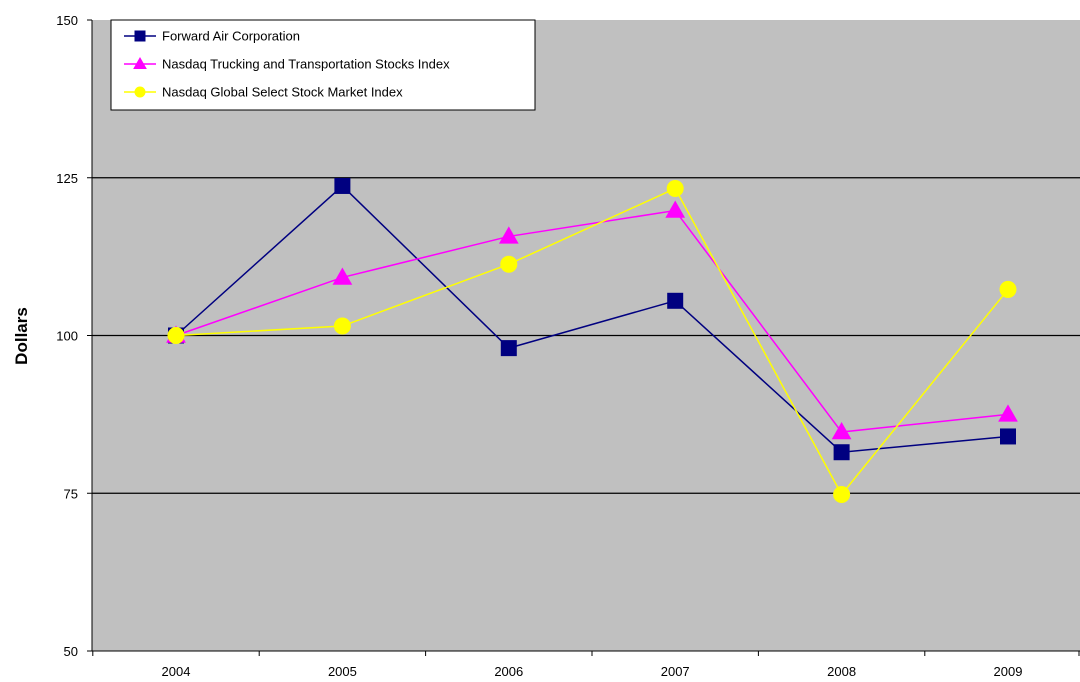 This screenshot has height=682, width=1080. What do you see at coordinates (71, 493) in the screenshot?
I see `y-tick-label: 75` at bounding box center [71, 493].